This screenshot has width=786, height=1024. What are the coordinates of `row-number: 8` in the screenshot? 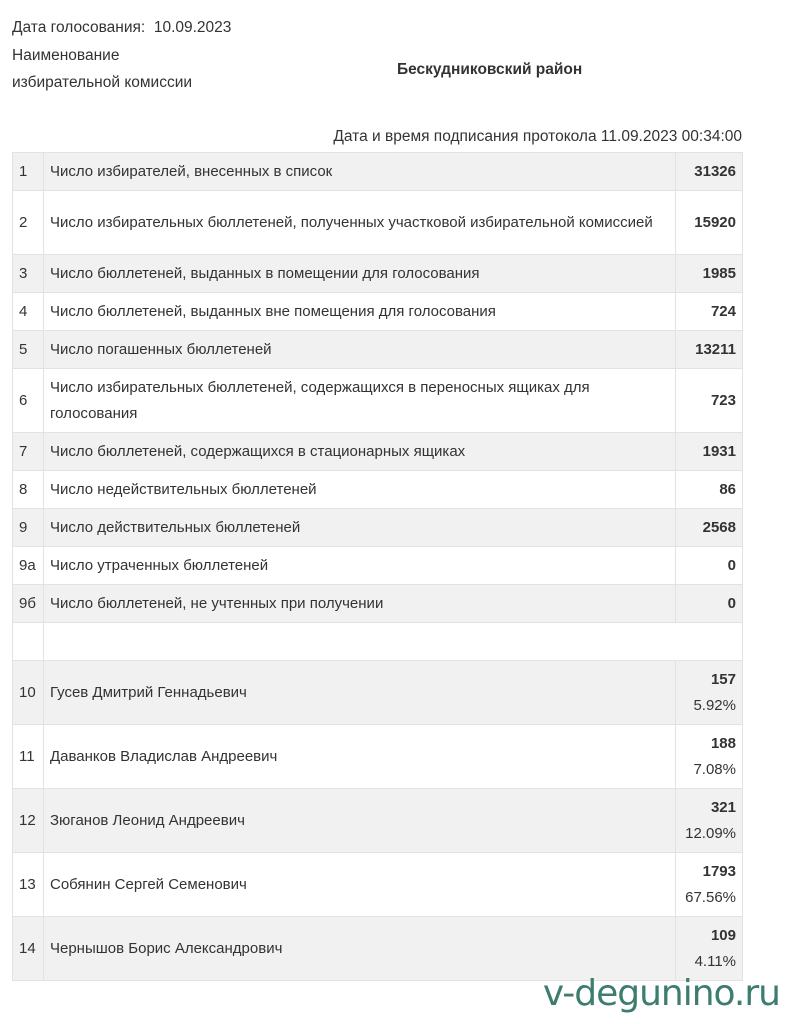 It's located at (28, 489).